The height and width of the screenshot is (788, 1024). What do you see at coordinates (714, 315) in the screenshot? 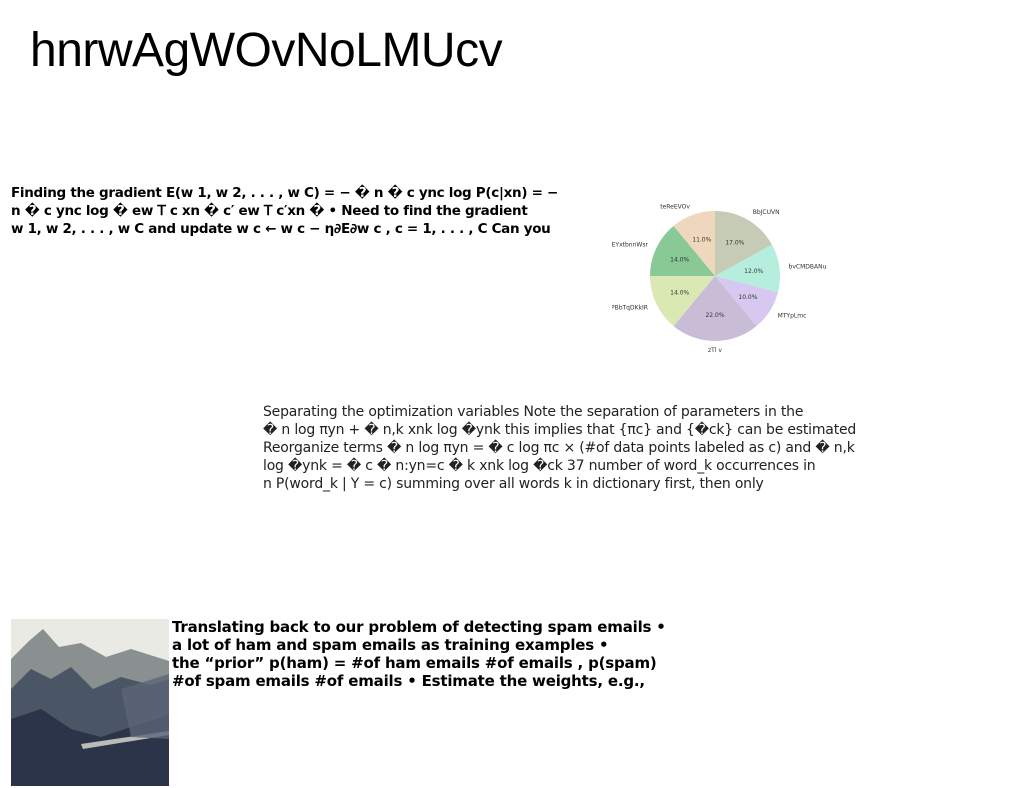
I see `pie-pct-label: 22.0%` at bounding box center [714, 315].